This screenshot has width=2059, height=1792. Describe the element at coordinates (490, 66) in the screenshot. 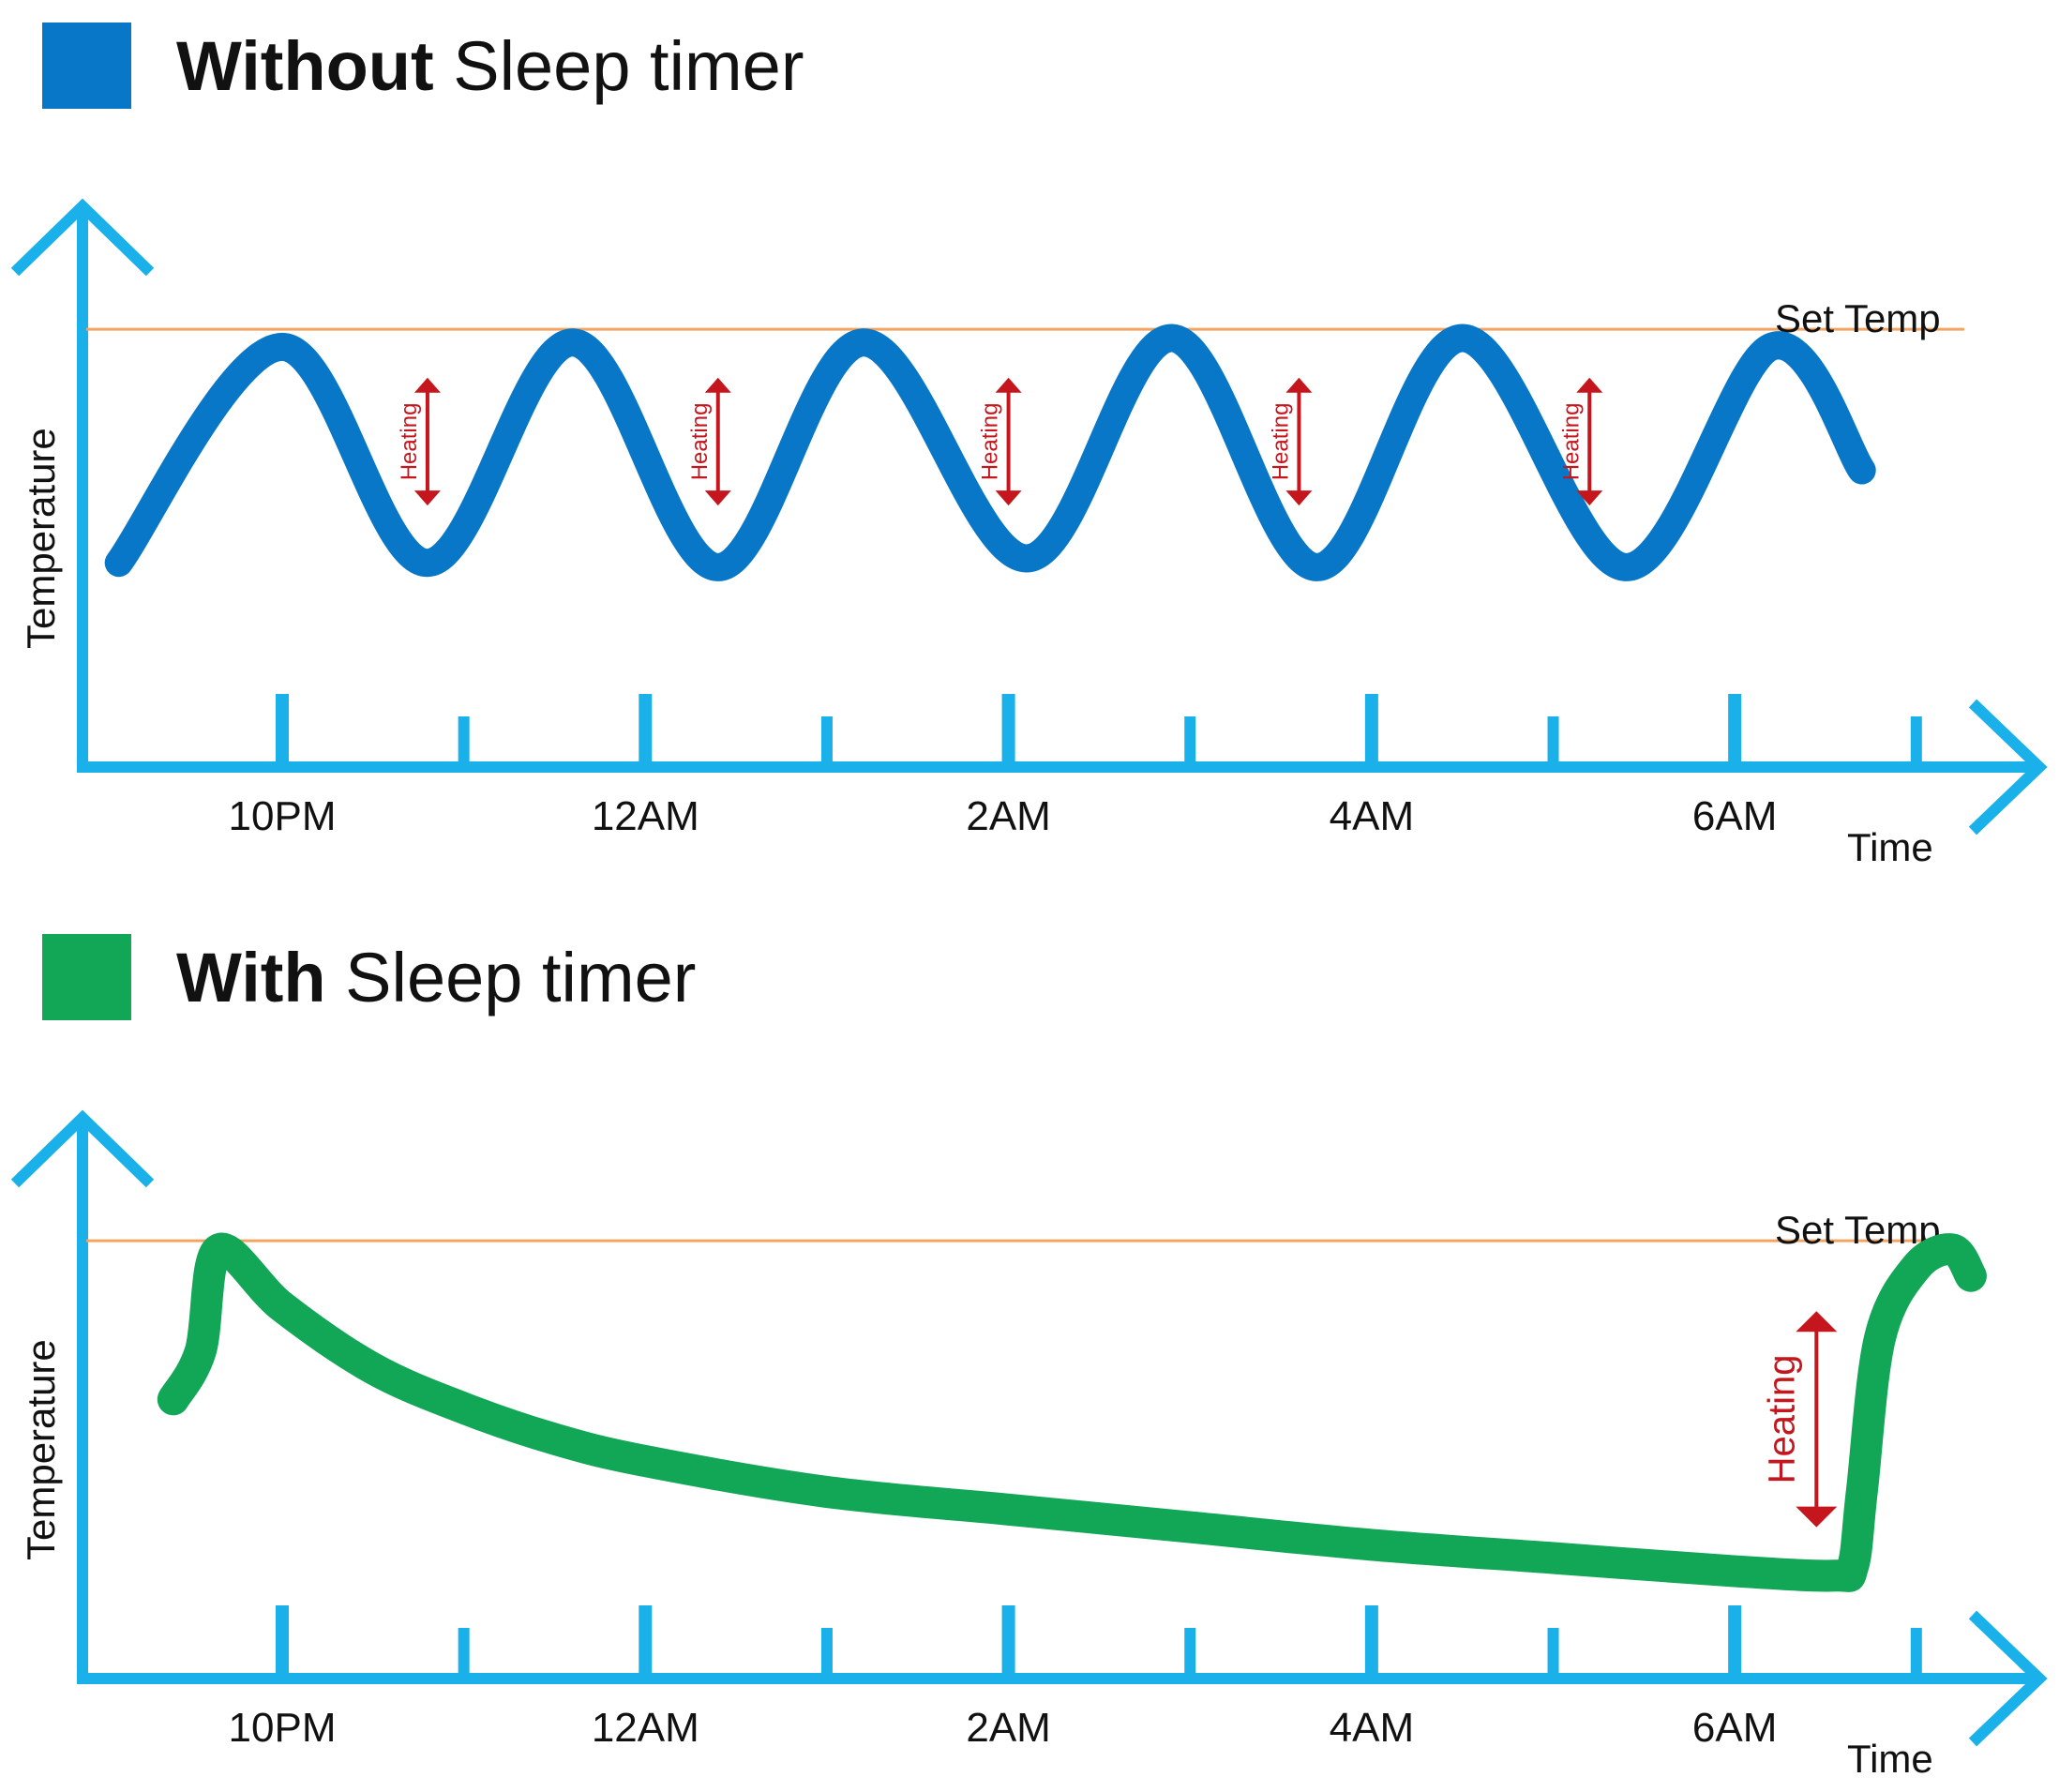

I see `panel-title-without: Without Sleep timer` at that location.